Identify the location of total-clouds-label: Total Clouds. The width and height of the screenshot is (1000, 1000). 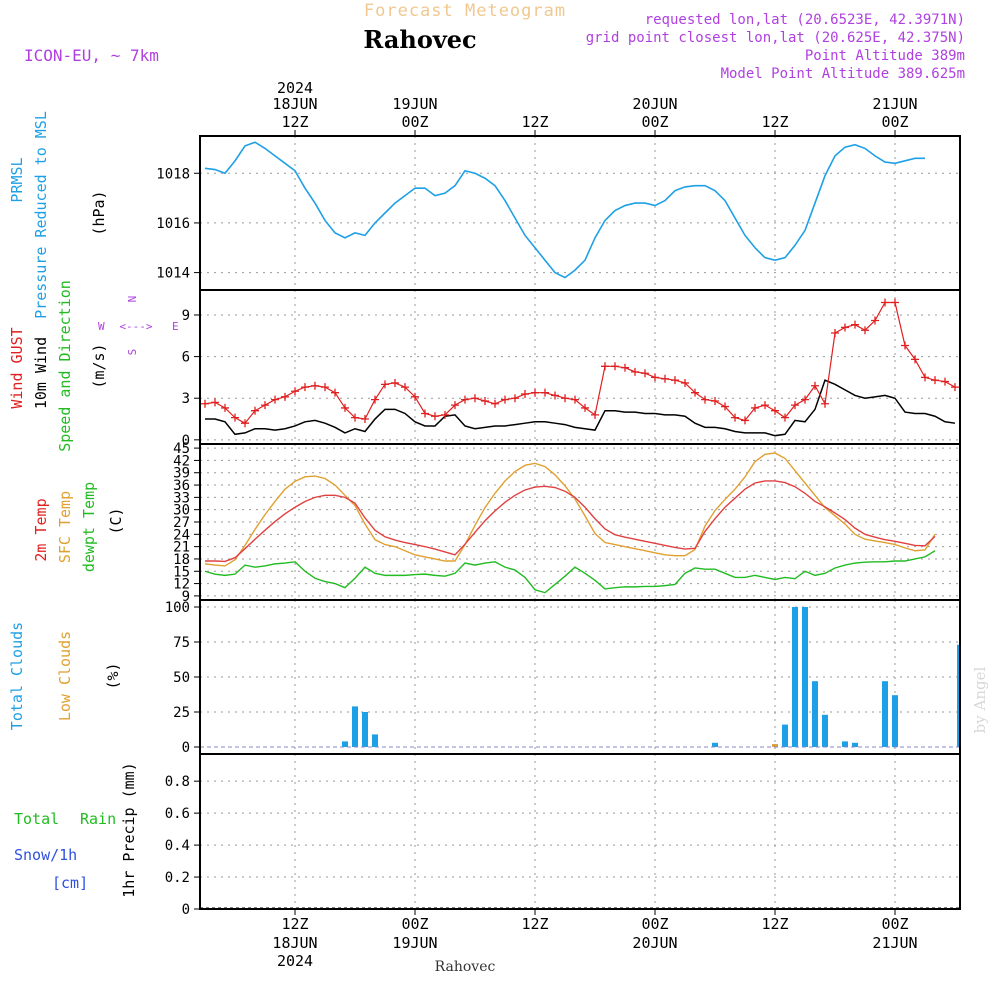
(17, 676).